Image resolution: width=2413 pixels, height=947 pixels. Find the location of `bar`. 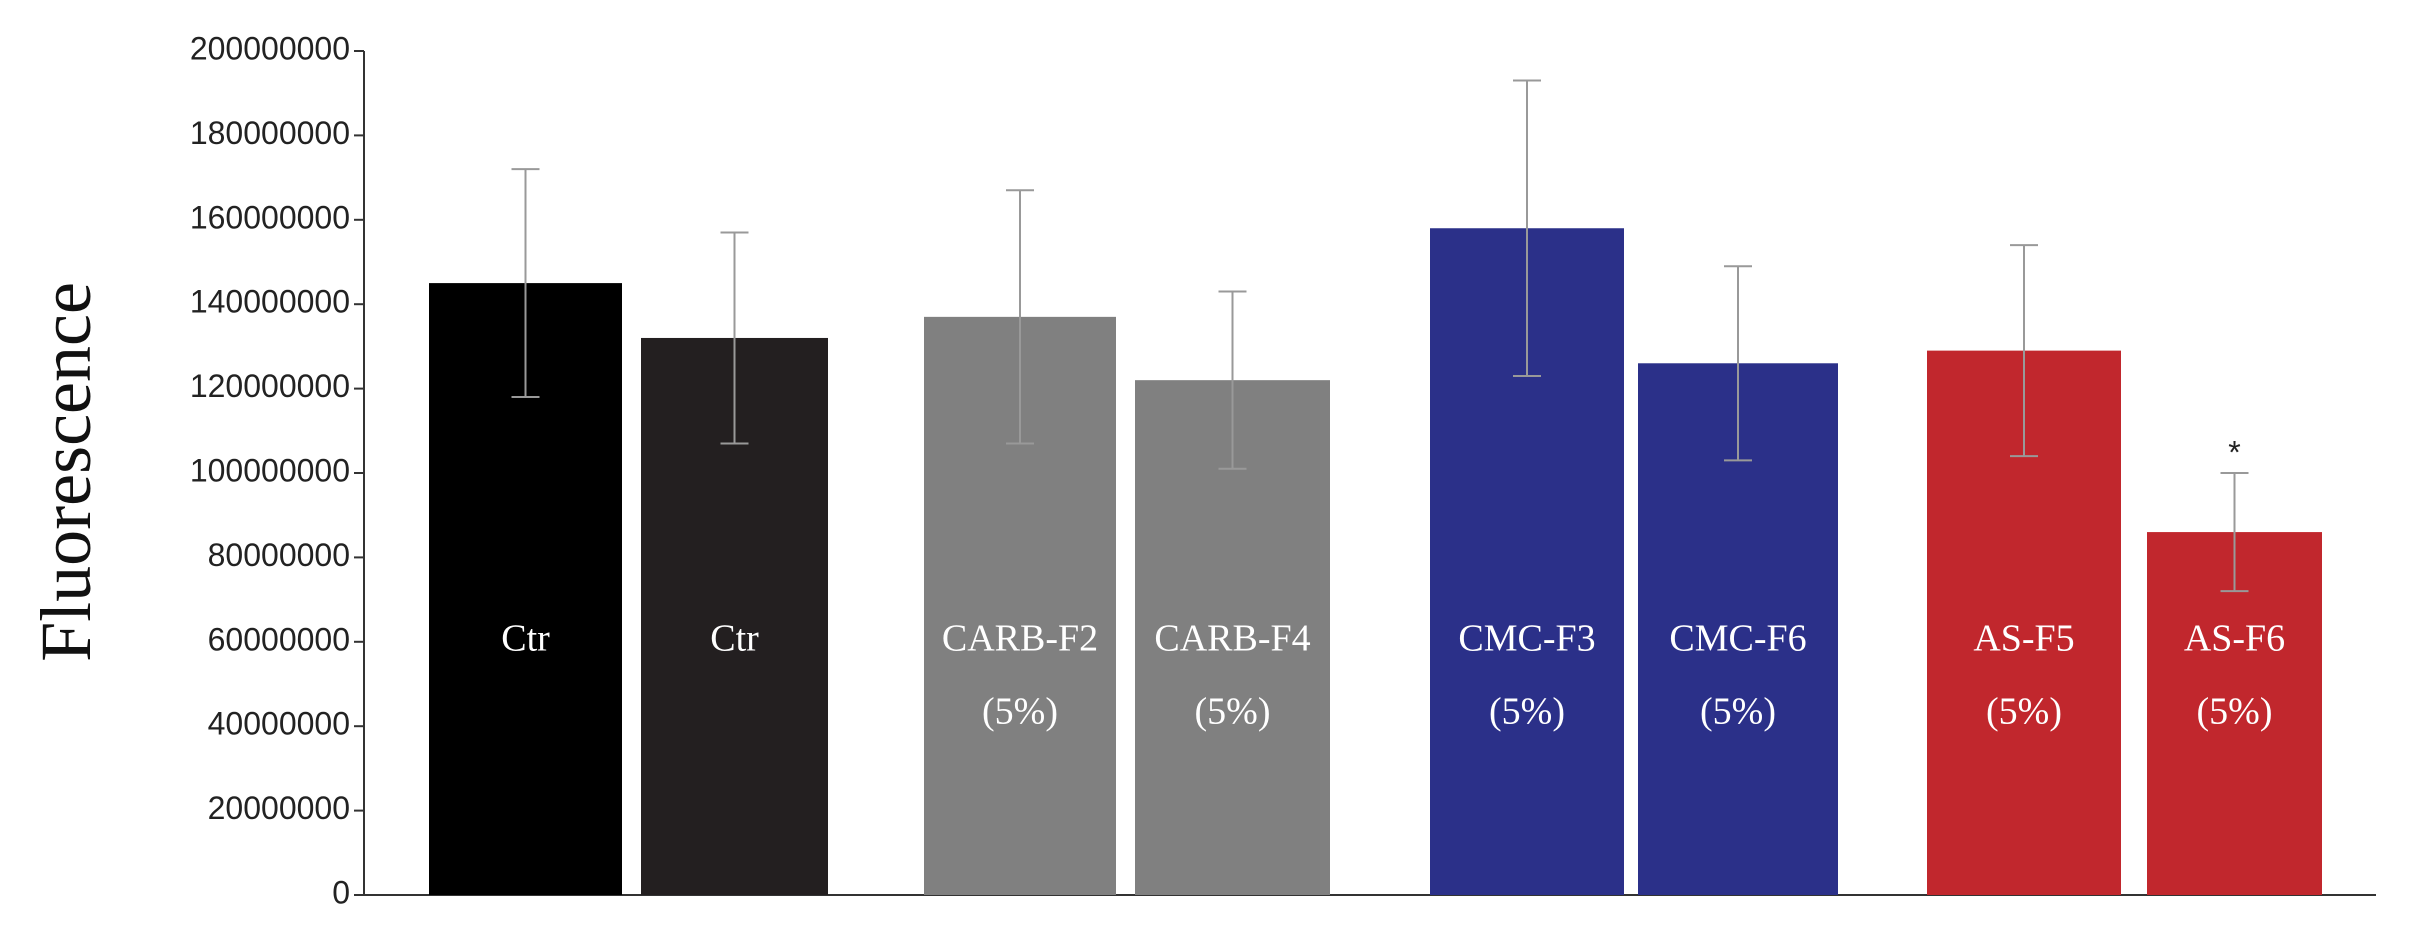

bar is located at coordinates (2234, 713).